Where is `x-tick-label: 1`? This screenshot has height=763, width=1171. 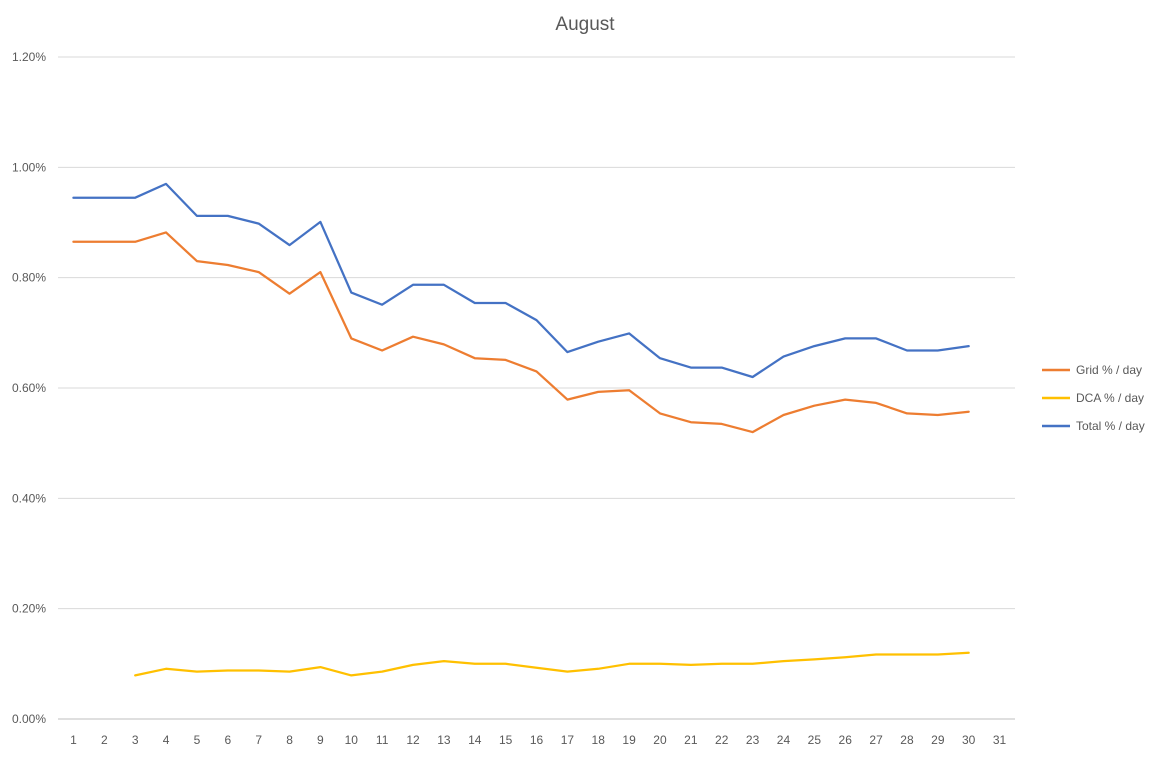 x-tick-label: 1 is located at coordinates (73, 740).